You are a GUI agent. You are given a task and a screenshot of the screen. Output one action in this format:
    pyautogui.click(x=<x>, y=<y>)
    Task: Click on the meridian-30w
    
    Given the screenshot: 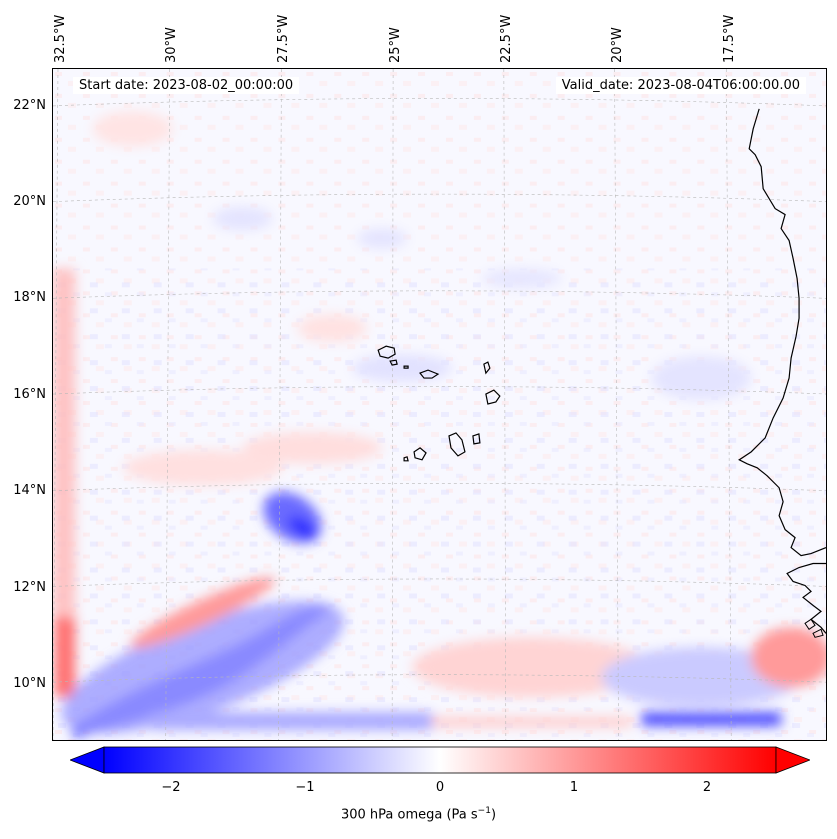 What is the action you would take?
    pyautogui.click(x=167, y=404)
    